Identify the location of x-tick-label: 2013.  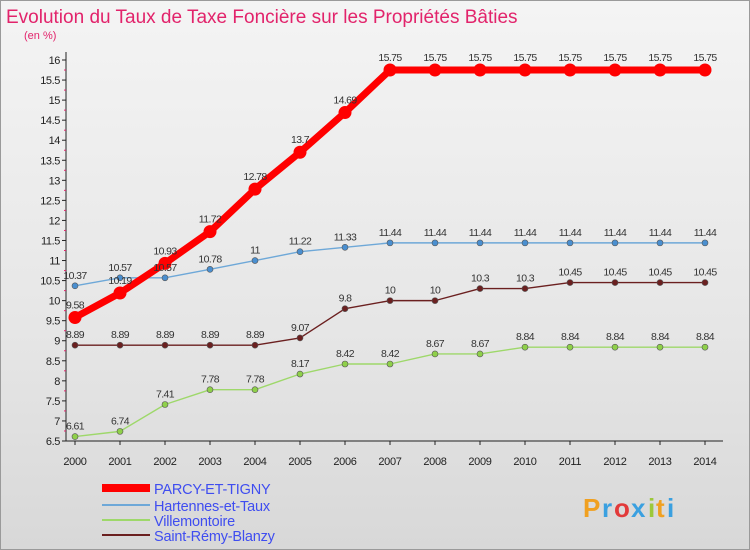
(659, 462).